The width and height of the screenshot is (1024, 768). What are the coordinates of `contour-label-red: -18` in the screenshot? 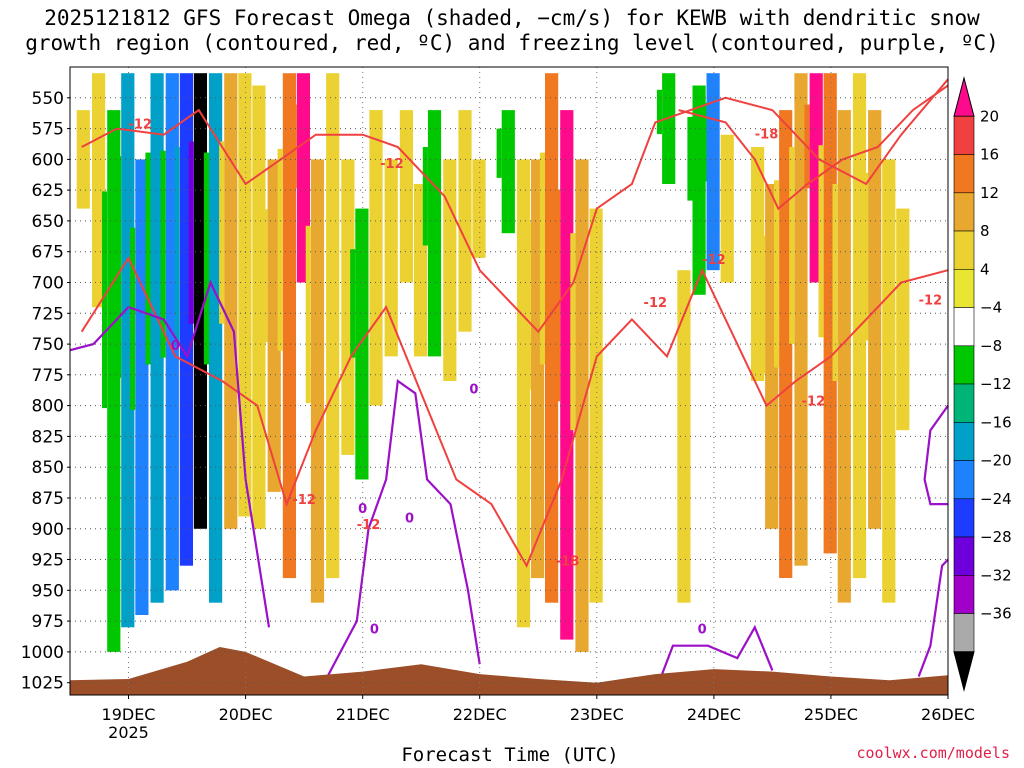 It's located at (767, 134).